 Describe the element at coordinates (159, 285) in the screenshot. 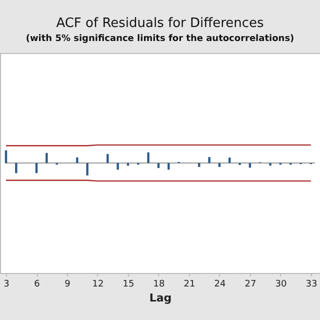

I see `x-tick-label: 18` at that location.